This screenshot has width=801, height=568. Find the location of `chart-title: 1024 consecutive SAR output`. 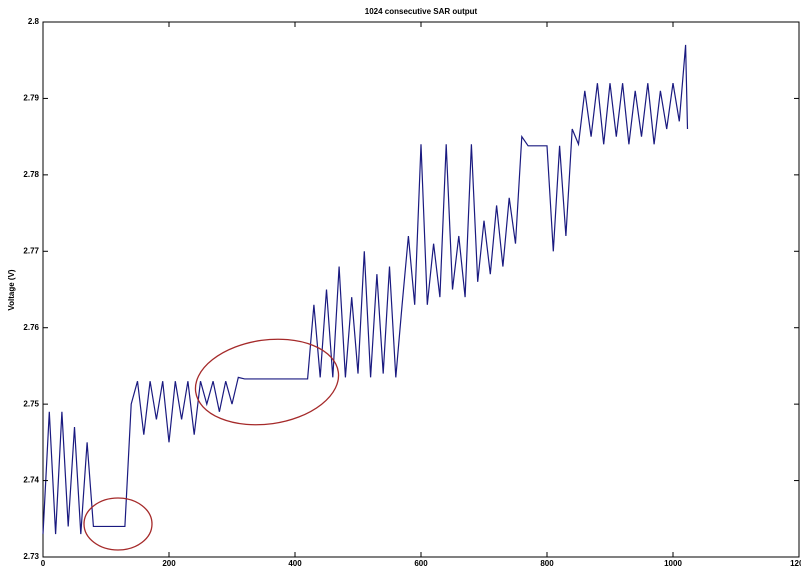

chart-title: 1024 consecutive SAR output is located at coordinates (421, 11).